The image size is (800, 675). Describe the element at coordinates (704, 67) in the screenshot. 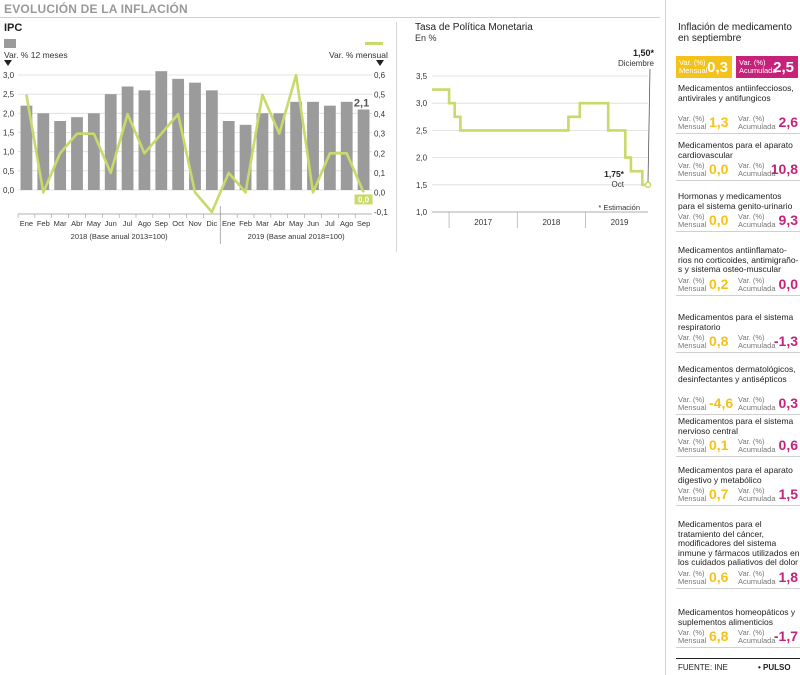

I see `summary-mensual-box: Var. (%) Mensual 0,3` at that location.